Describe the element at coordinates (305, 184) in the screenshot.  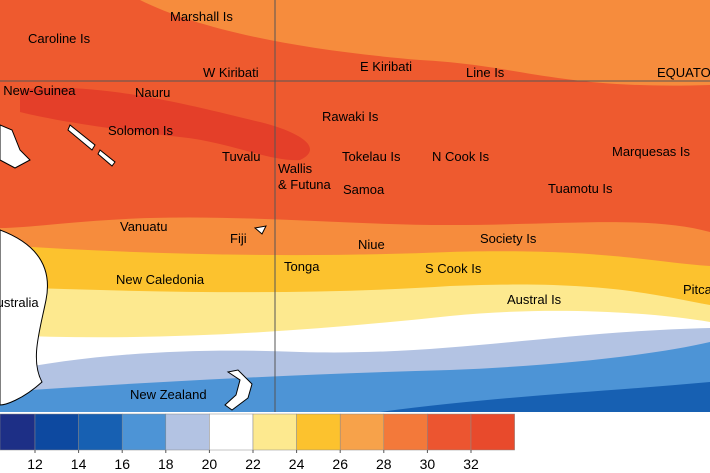
I see `place-label: & Futuna` at that location.